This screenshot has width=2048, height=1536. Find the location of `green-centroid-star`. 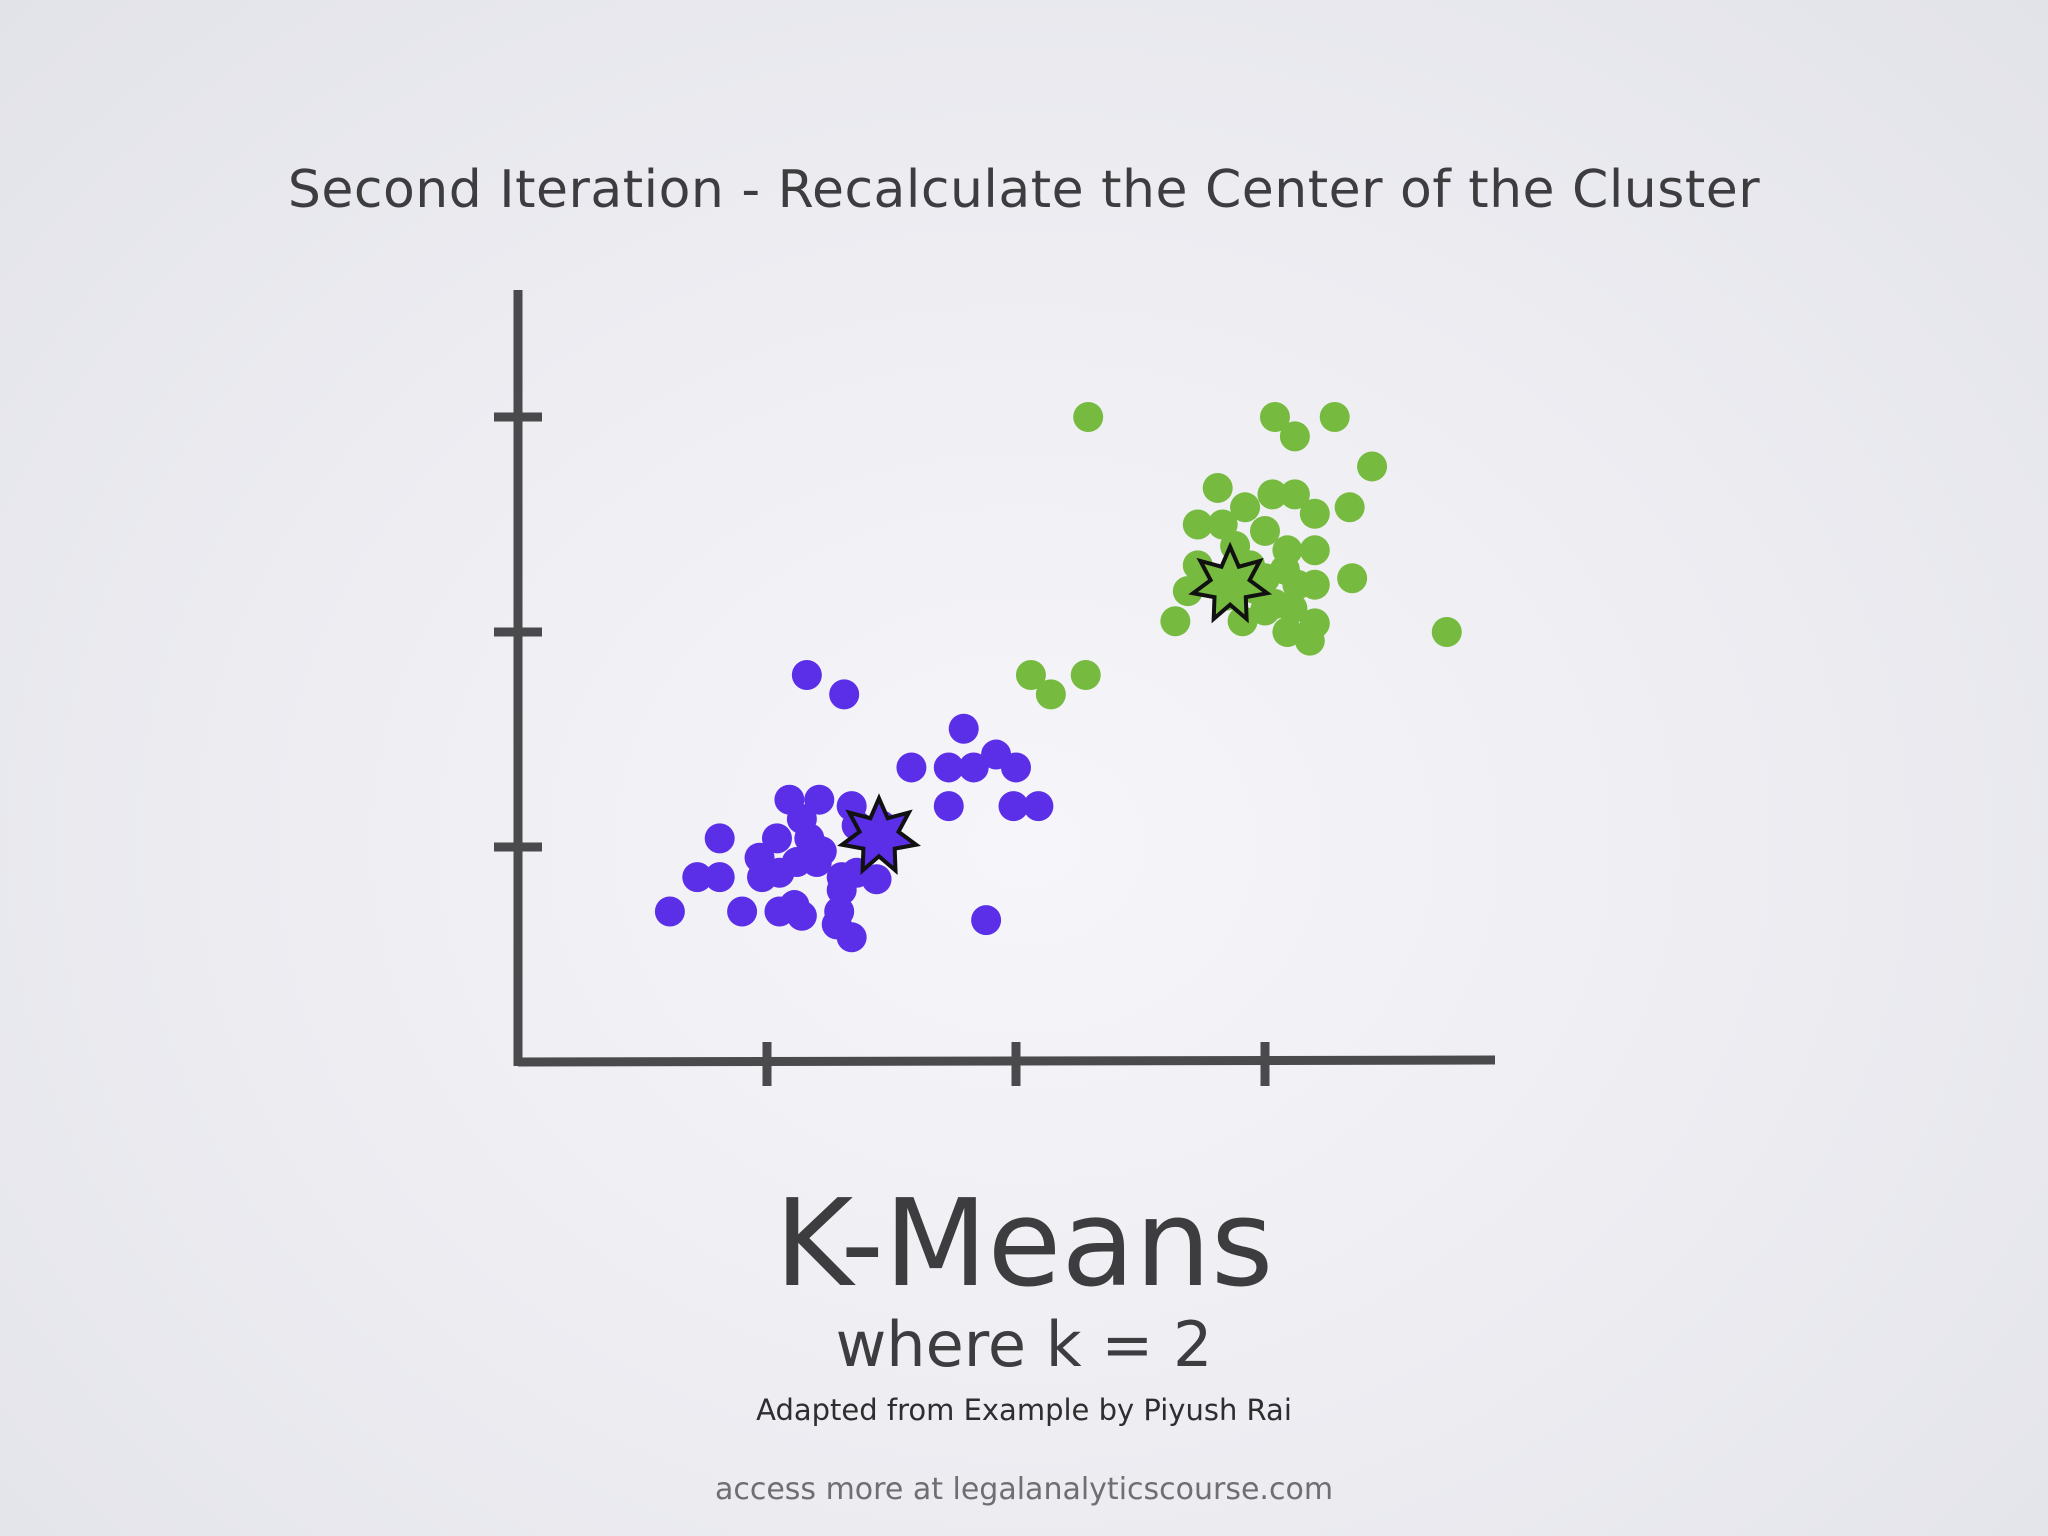

green-centroid-star is located at coordinates (1230, 582).